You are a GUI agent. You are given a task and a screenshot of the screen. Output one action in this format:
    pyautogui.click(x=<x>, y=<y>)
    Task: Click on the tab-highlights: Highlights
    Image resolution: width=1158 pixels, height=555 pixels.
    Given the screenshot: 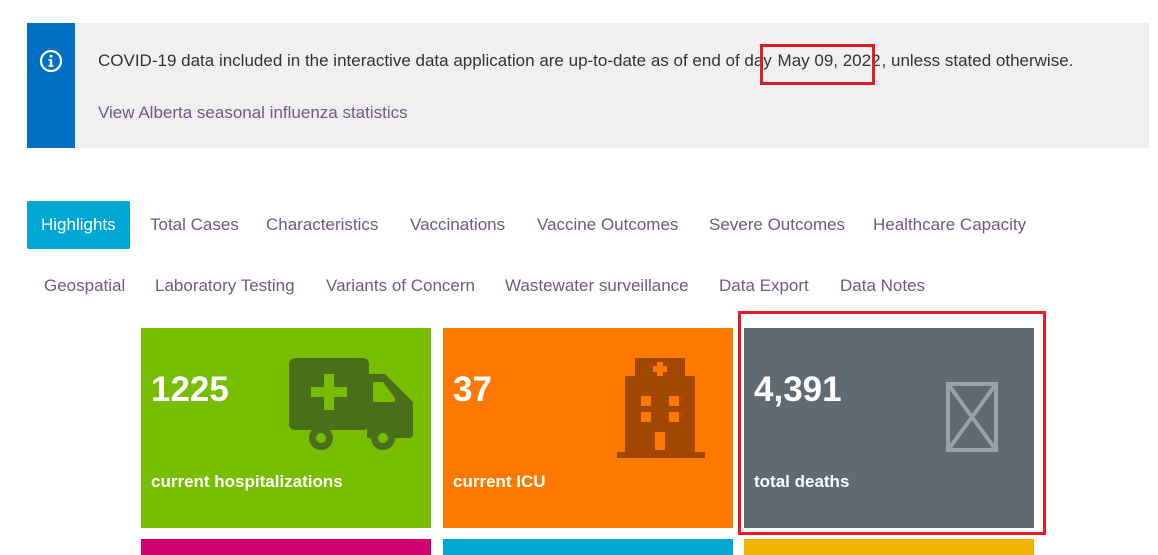 What is the action you would take?
    pyautogui.click(x=78, y=225)
    